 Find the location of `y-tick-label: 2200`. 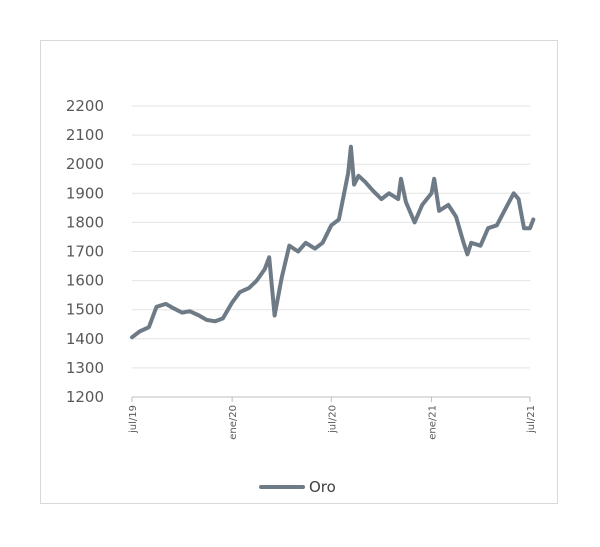

y-tick-label: 2200 is located at coordinates (85, 106).